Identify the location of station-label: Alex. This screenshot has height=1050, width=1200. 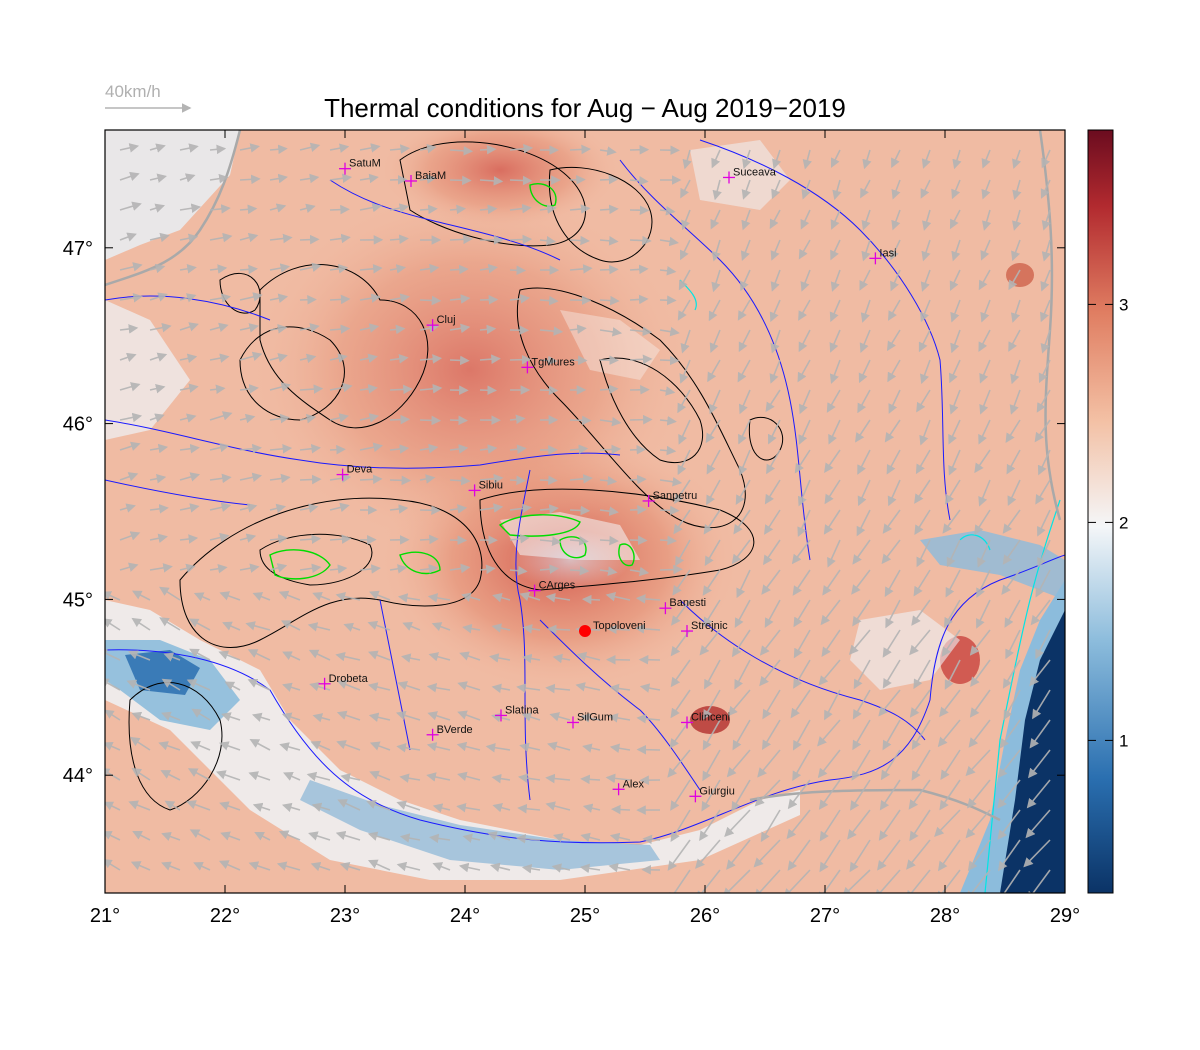
(634, 784).